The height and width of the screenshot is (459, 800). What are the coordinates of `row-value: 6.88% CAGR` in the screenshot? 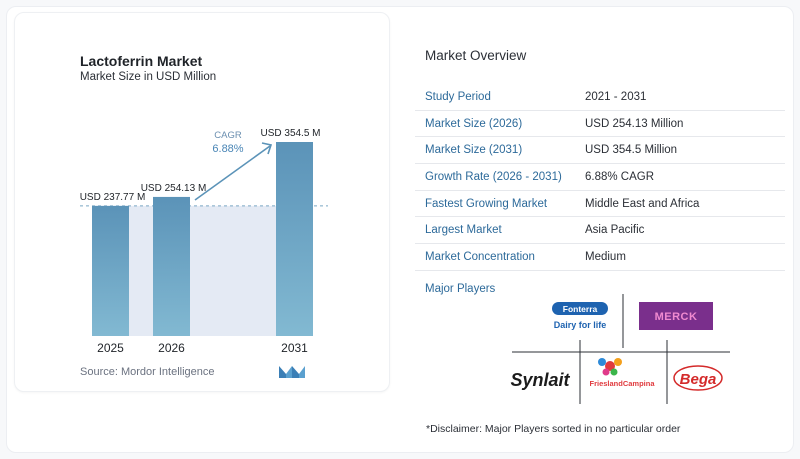 It's located at (620, 176).